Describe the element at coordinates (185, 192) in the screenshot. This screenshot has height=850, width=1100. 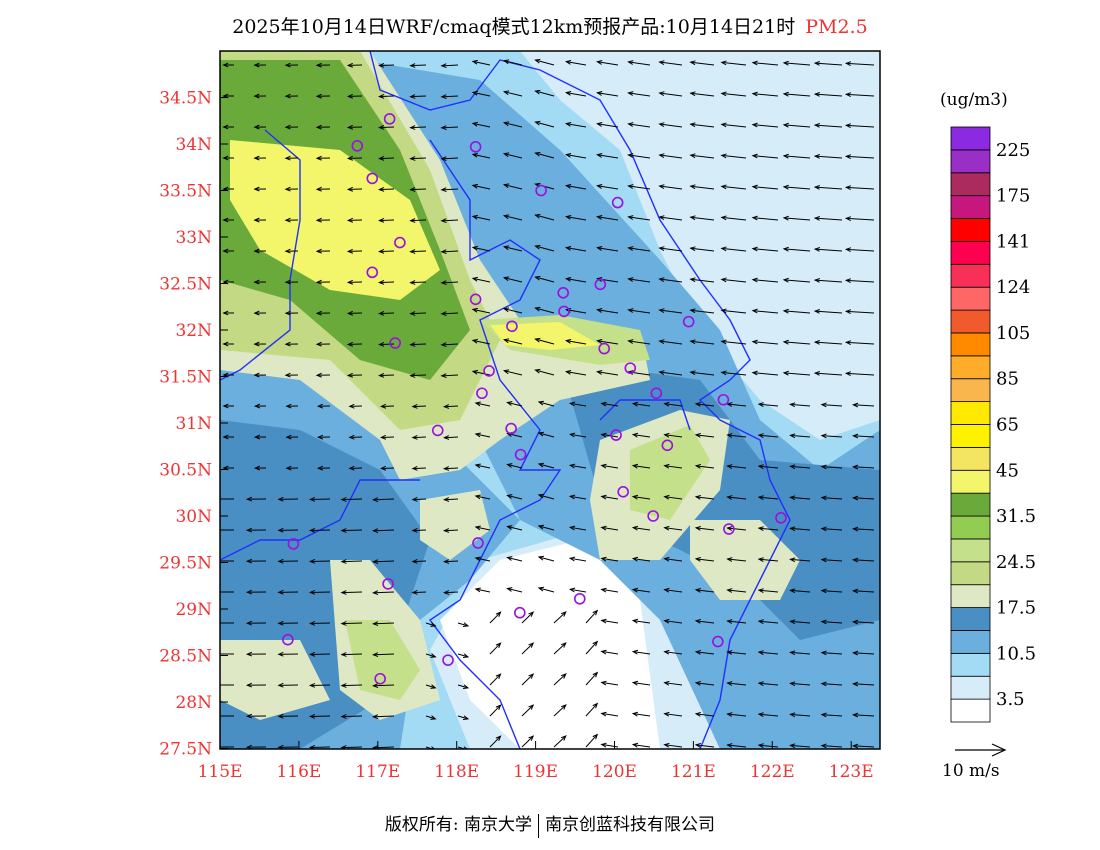
I see `lat-tick-label: 33.5N` at that location.